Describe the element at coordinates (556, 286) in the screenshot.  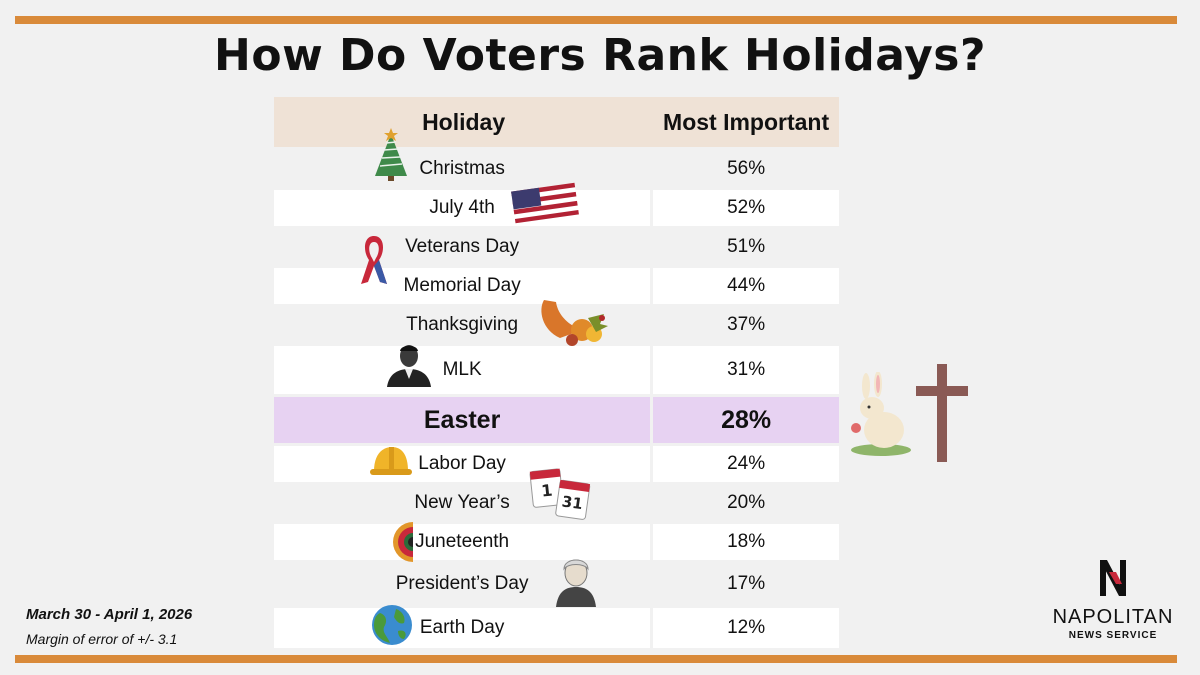
I see `table-row: Memorial Day 44%` at that location.